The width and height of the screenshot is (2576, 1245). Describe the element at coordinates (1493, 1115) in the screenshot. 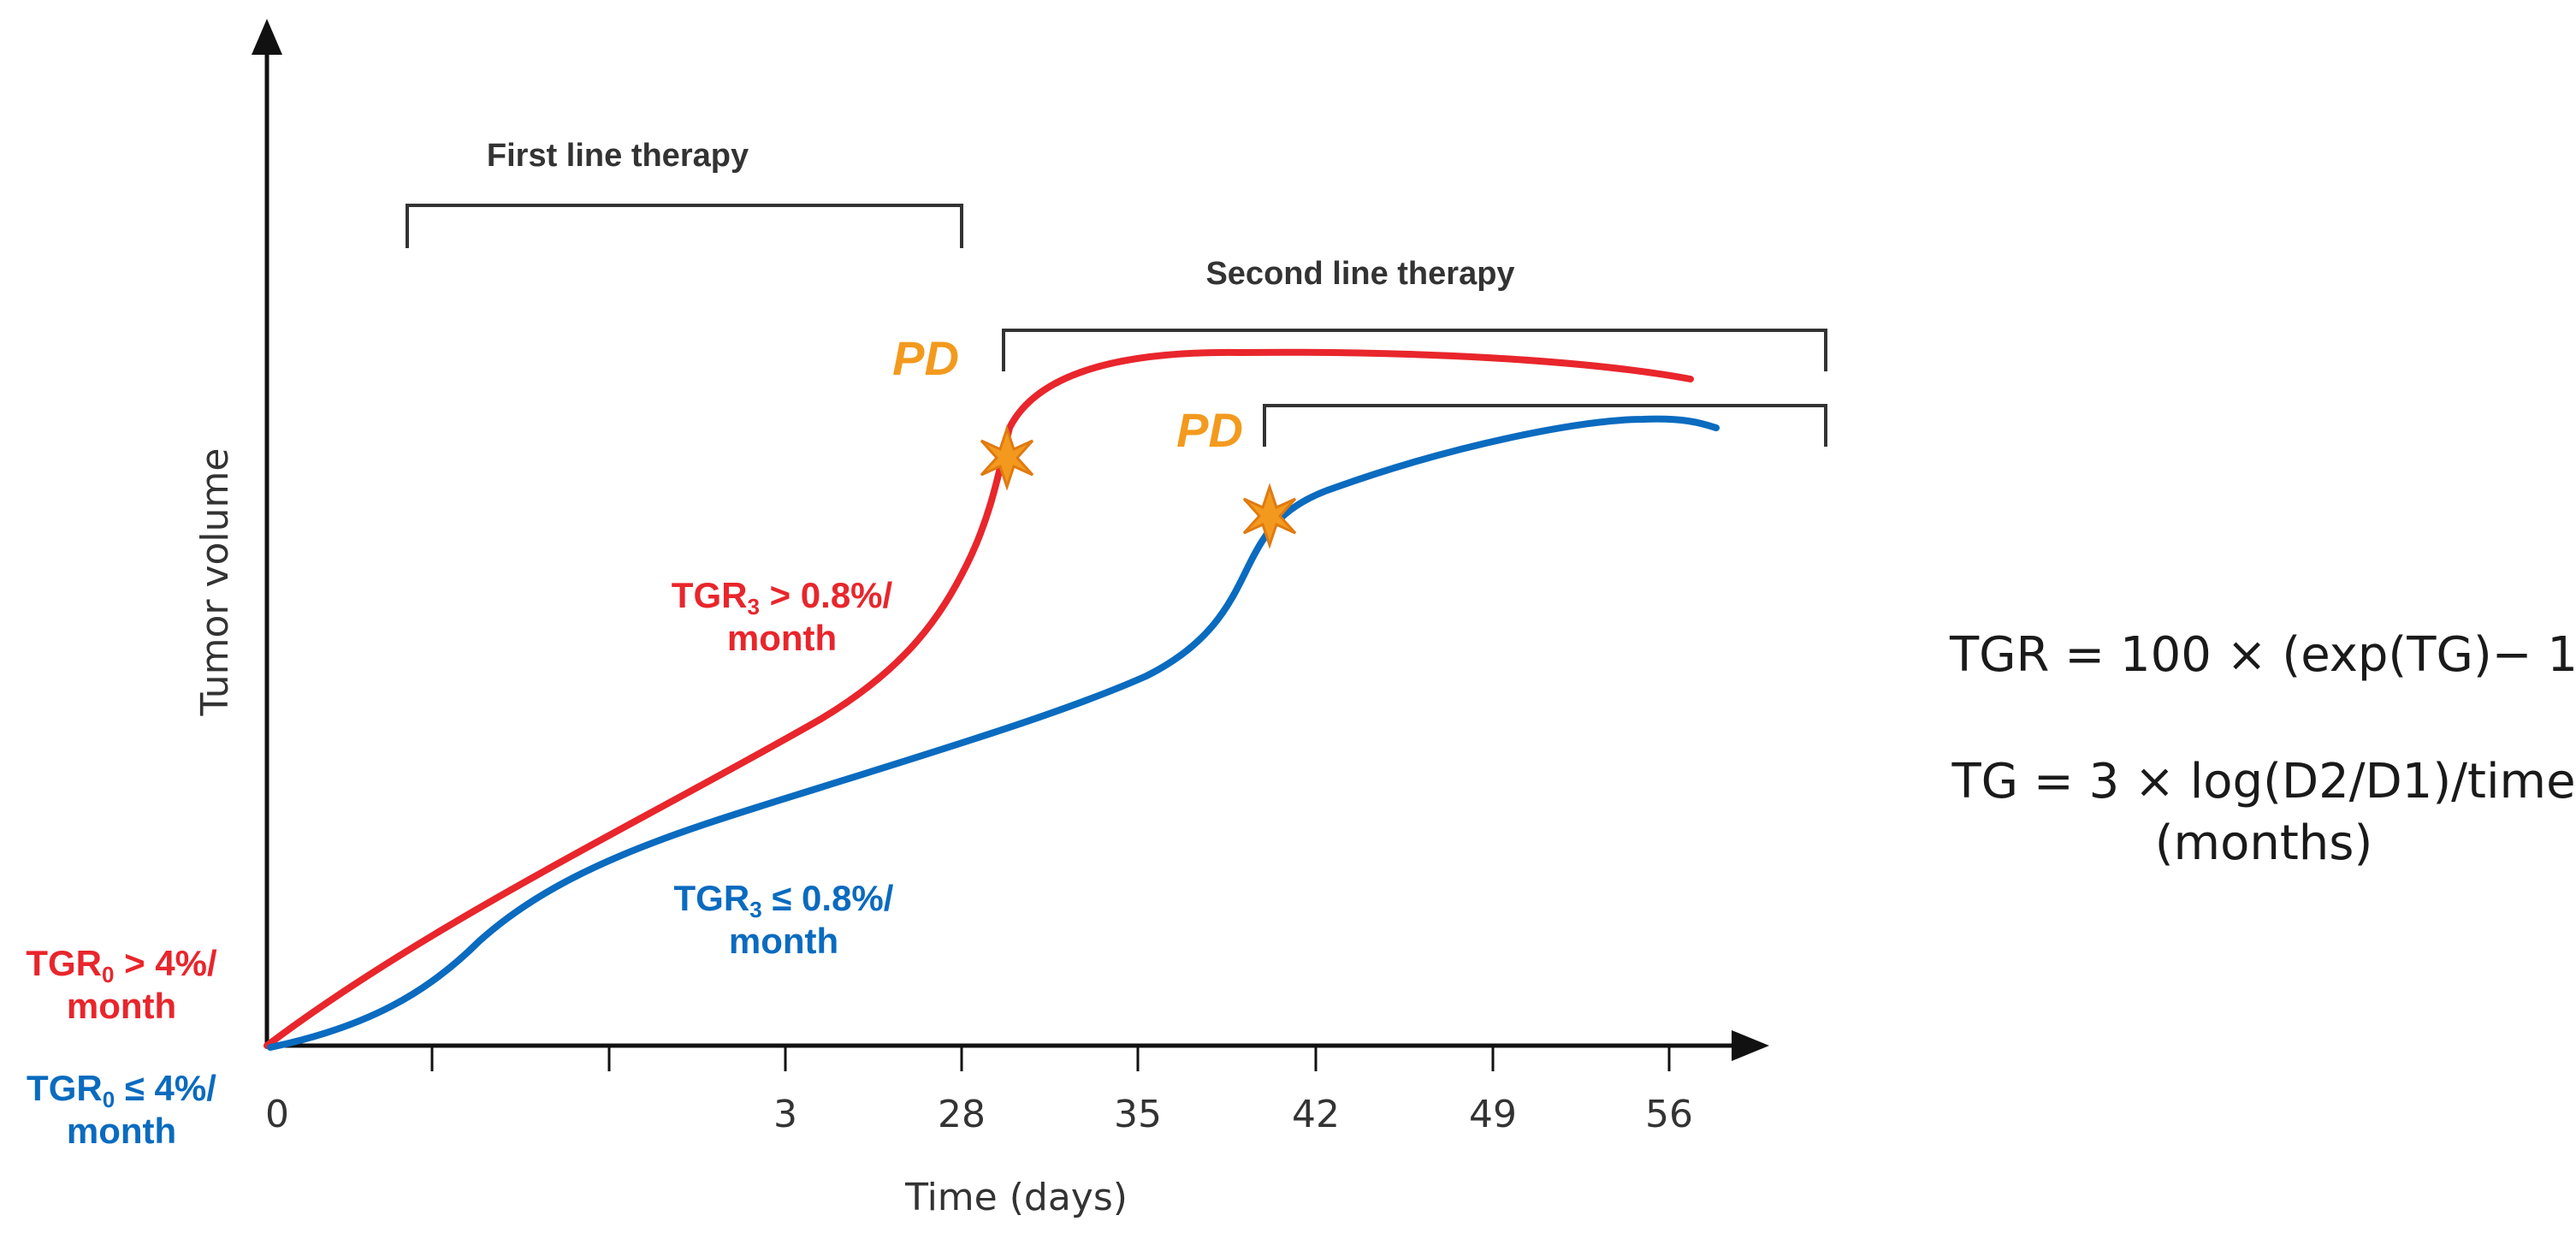

I see `x-tick-label-49: 49` at that location.